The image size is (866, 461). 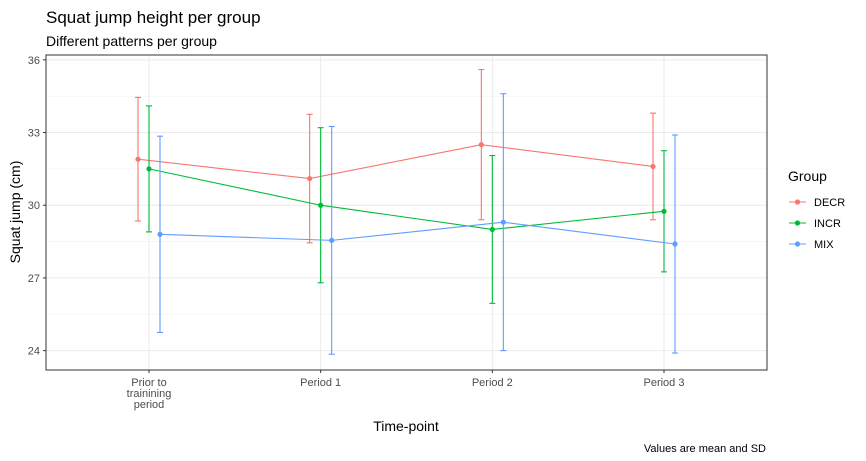 What do you see at coordinates (34, 61) in the screenshot?
I see `y-tick-label: 36` at bounding box center [34, 61].